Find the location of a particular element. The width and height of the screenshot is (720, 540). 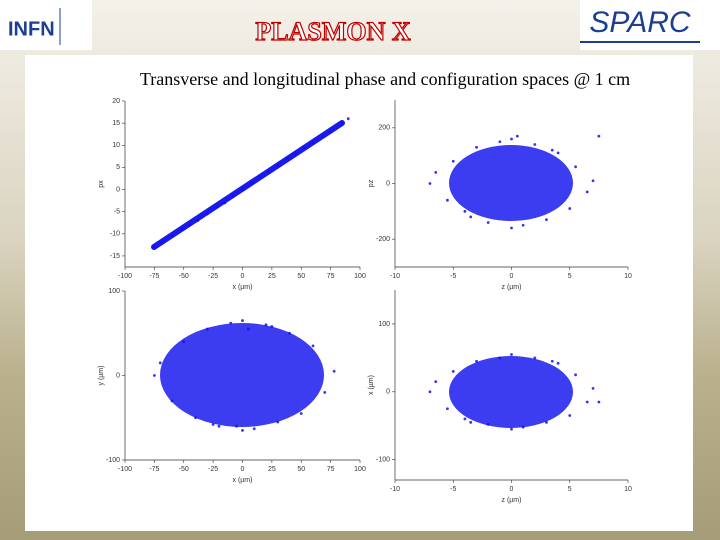

x-tick-label: 25 is located at coordinates (272, 276).